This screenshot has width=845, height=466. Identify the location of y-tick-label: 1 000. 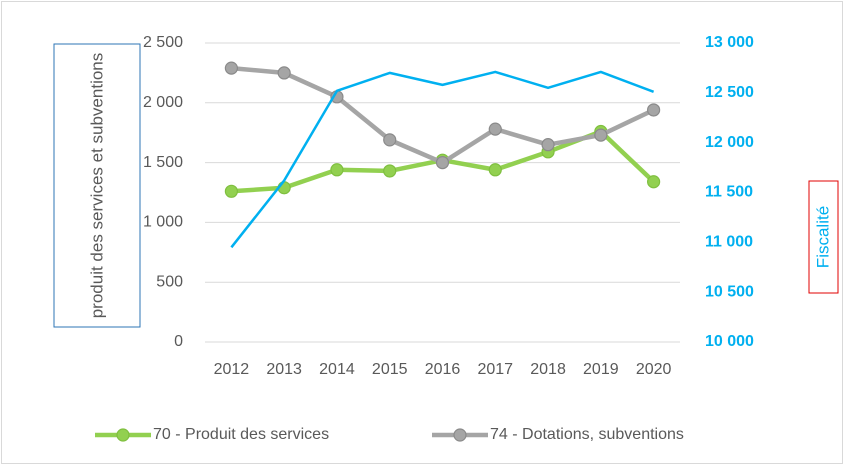
(163, 222).